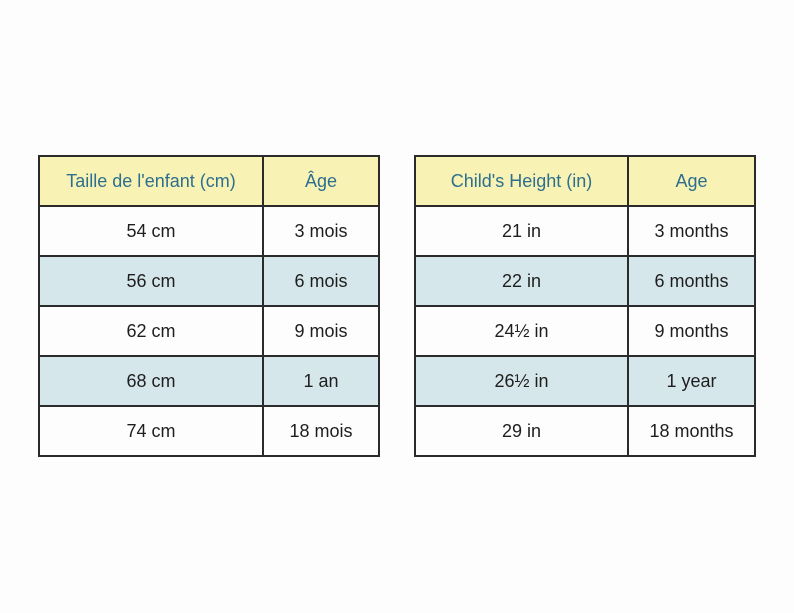 This screenshot has height=613, width=794. Describe the element at coordinates (691, 231) in the screenshot. I see `table-cell: 3 months` at that location.